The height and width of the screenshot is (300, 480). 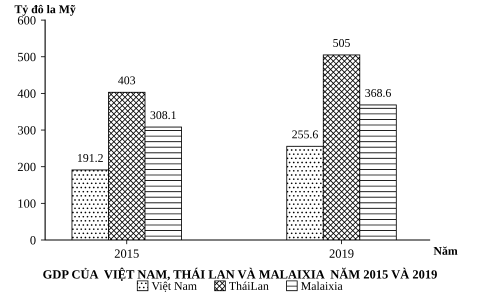 I want to click on x-tick-label: 2015, so click(x=126, y=253).